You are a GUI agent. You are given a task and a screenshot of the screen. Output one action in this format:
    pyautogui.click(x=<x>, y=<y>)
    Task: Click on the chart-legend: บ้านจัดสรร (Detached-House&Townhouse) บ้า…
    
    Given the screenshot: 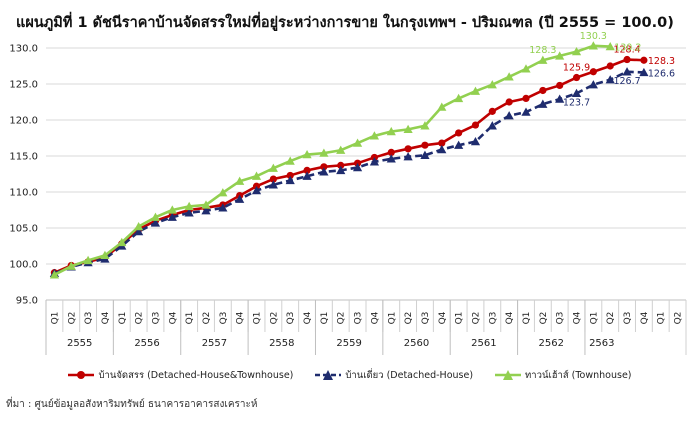 What is the action you would take?
    pyautogui.click(x=350, y=375)
    